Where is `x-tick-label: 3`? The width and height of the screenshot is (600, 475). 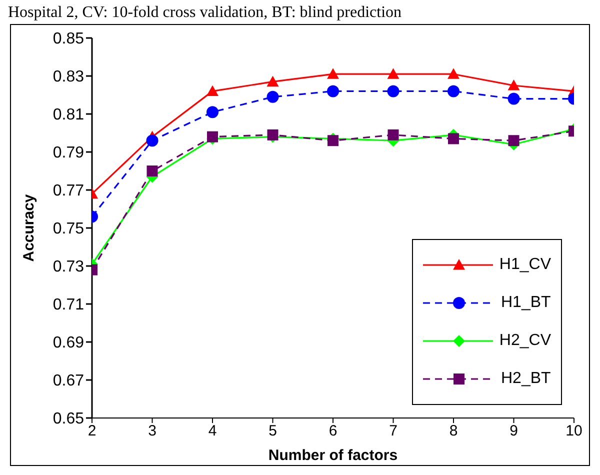
x-tick-label: 3 is located at coordinates (152, 431).